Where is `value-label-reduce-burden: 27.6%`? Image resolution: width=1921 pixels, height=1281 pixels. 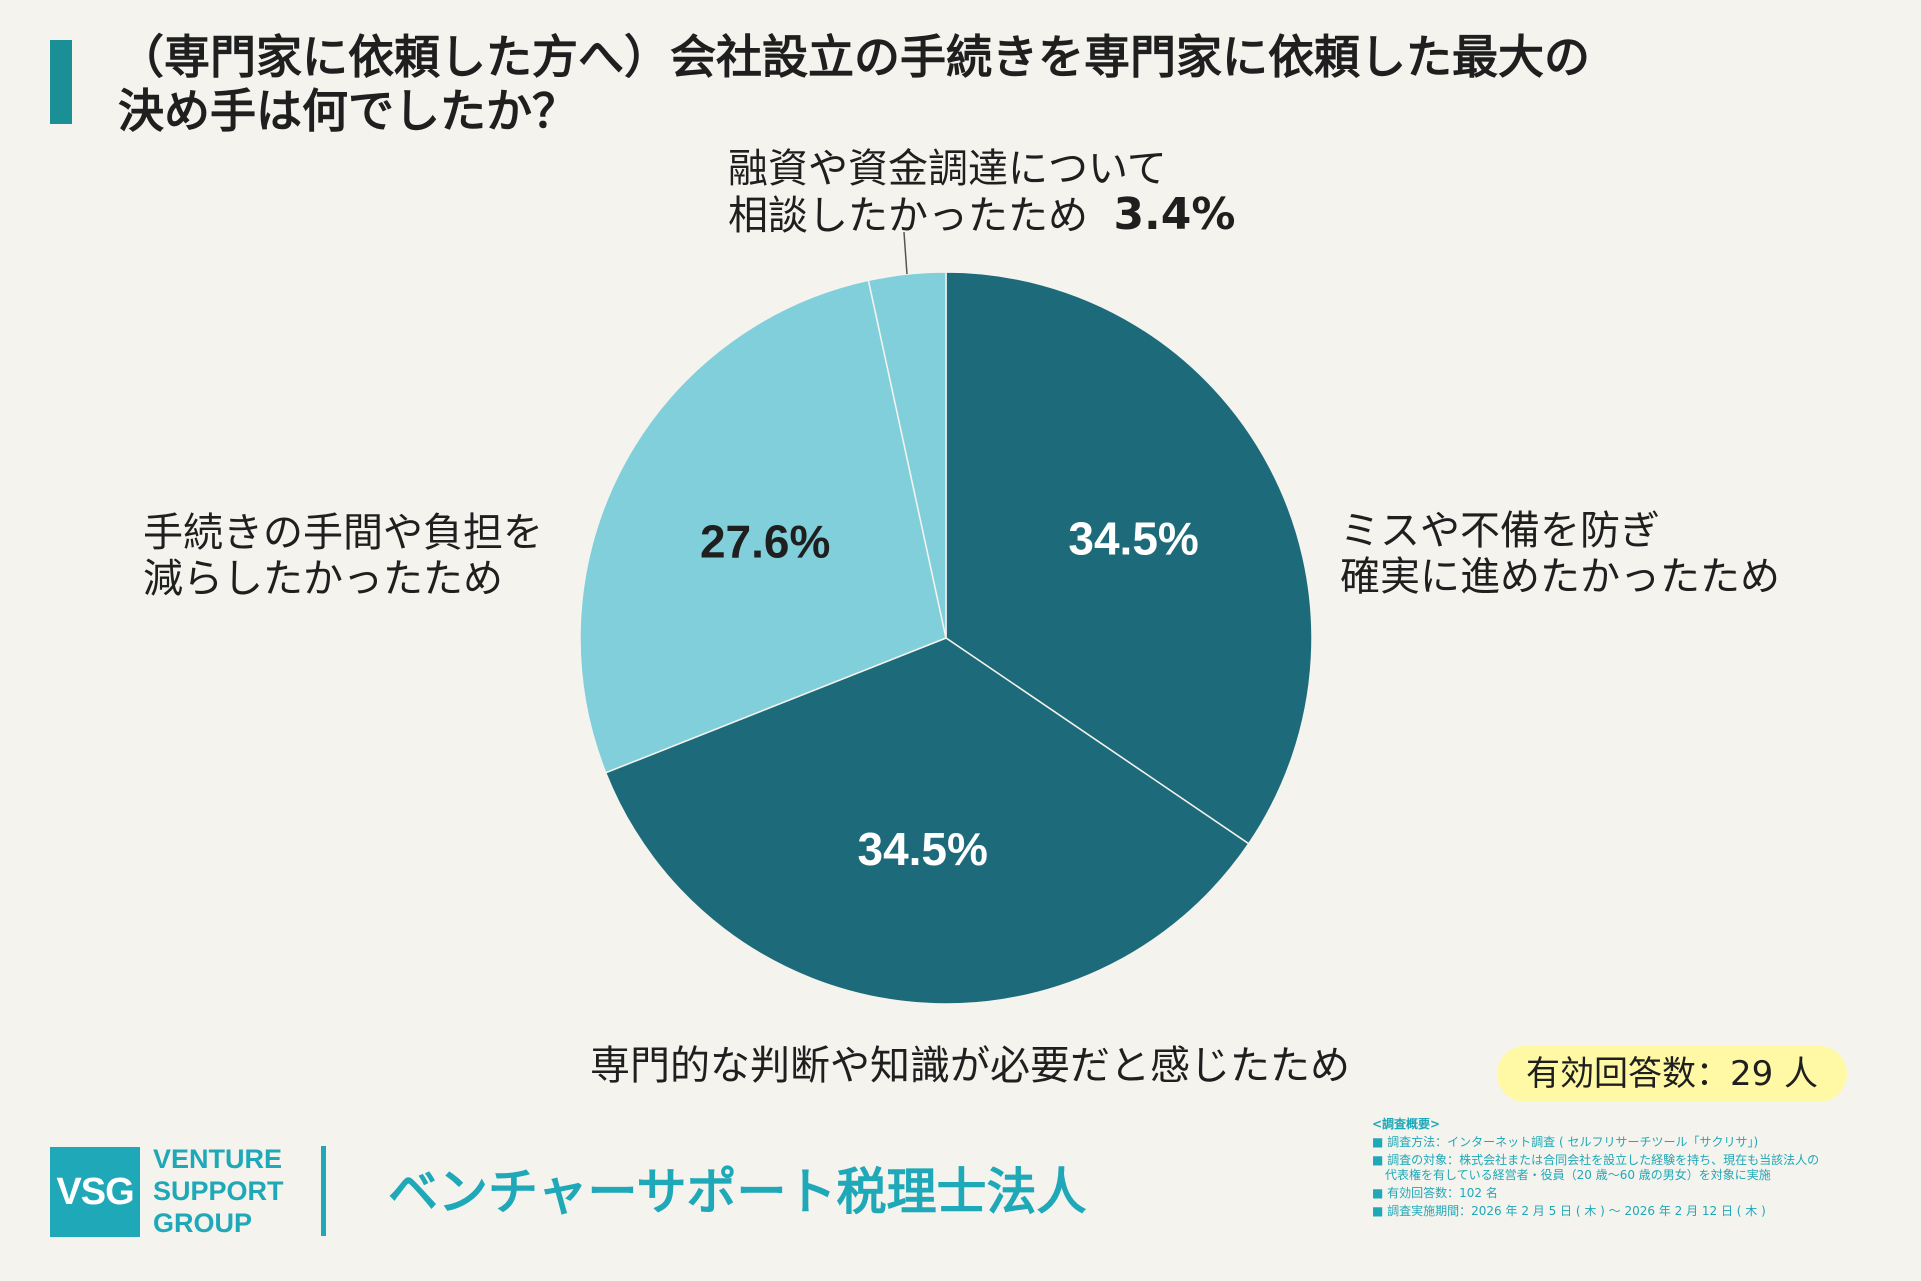 value-label-reduce-burden: 27.6% is located at coordinates (765, 542).